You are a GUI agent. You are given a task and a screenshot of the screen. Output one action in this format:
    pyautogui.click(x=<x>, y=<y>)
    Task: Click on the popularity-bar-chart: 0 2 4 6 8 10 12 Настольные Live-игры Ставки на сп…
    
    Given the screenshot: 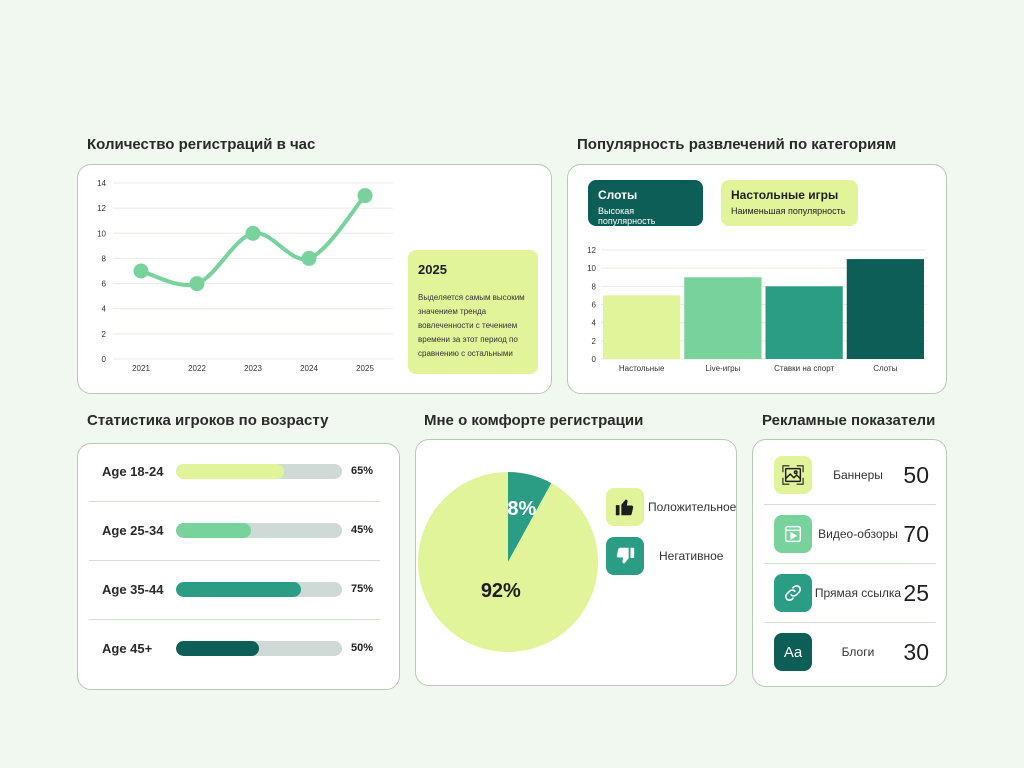 What is the action you would take?
    pyautogui.click(x=756, y=309)
    